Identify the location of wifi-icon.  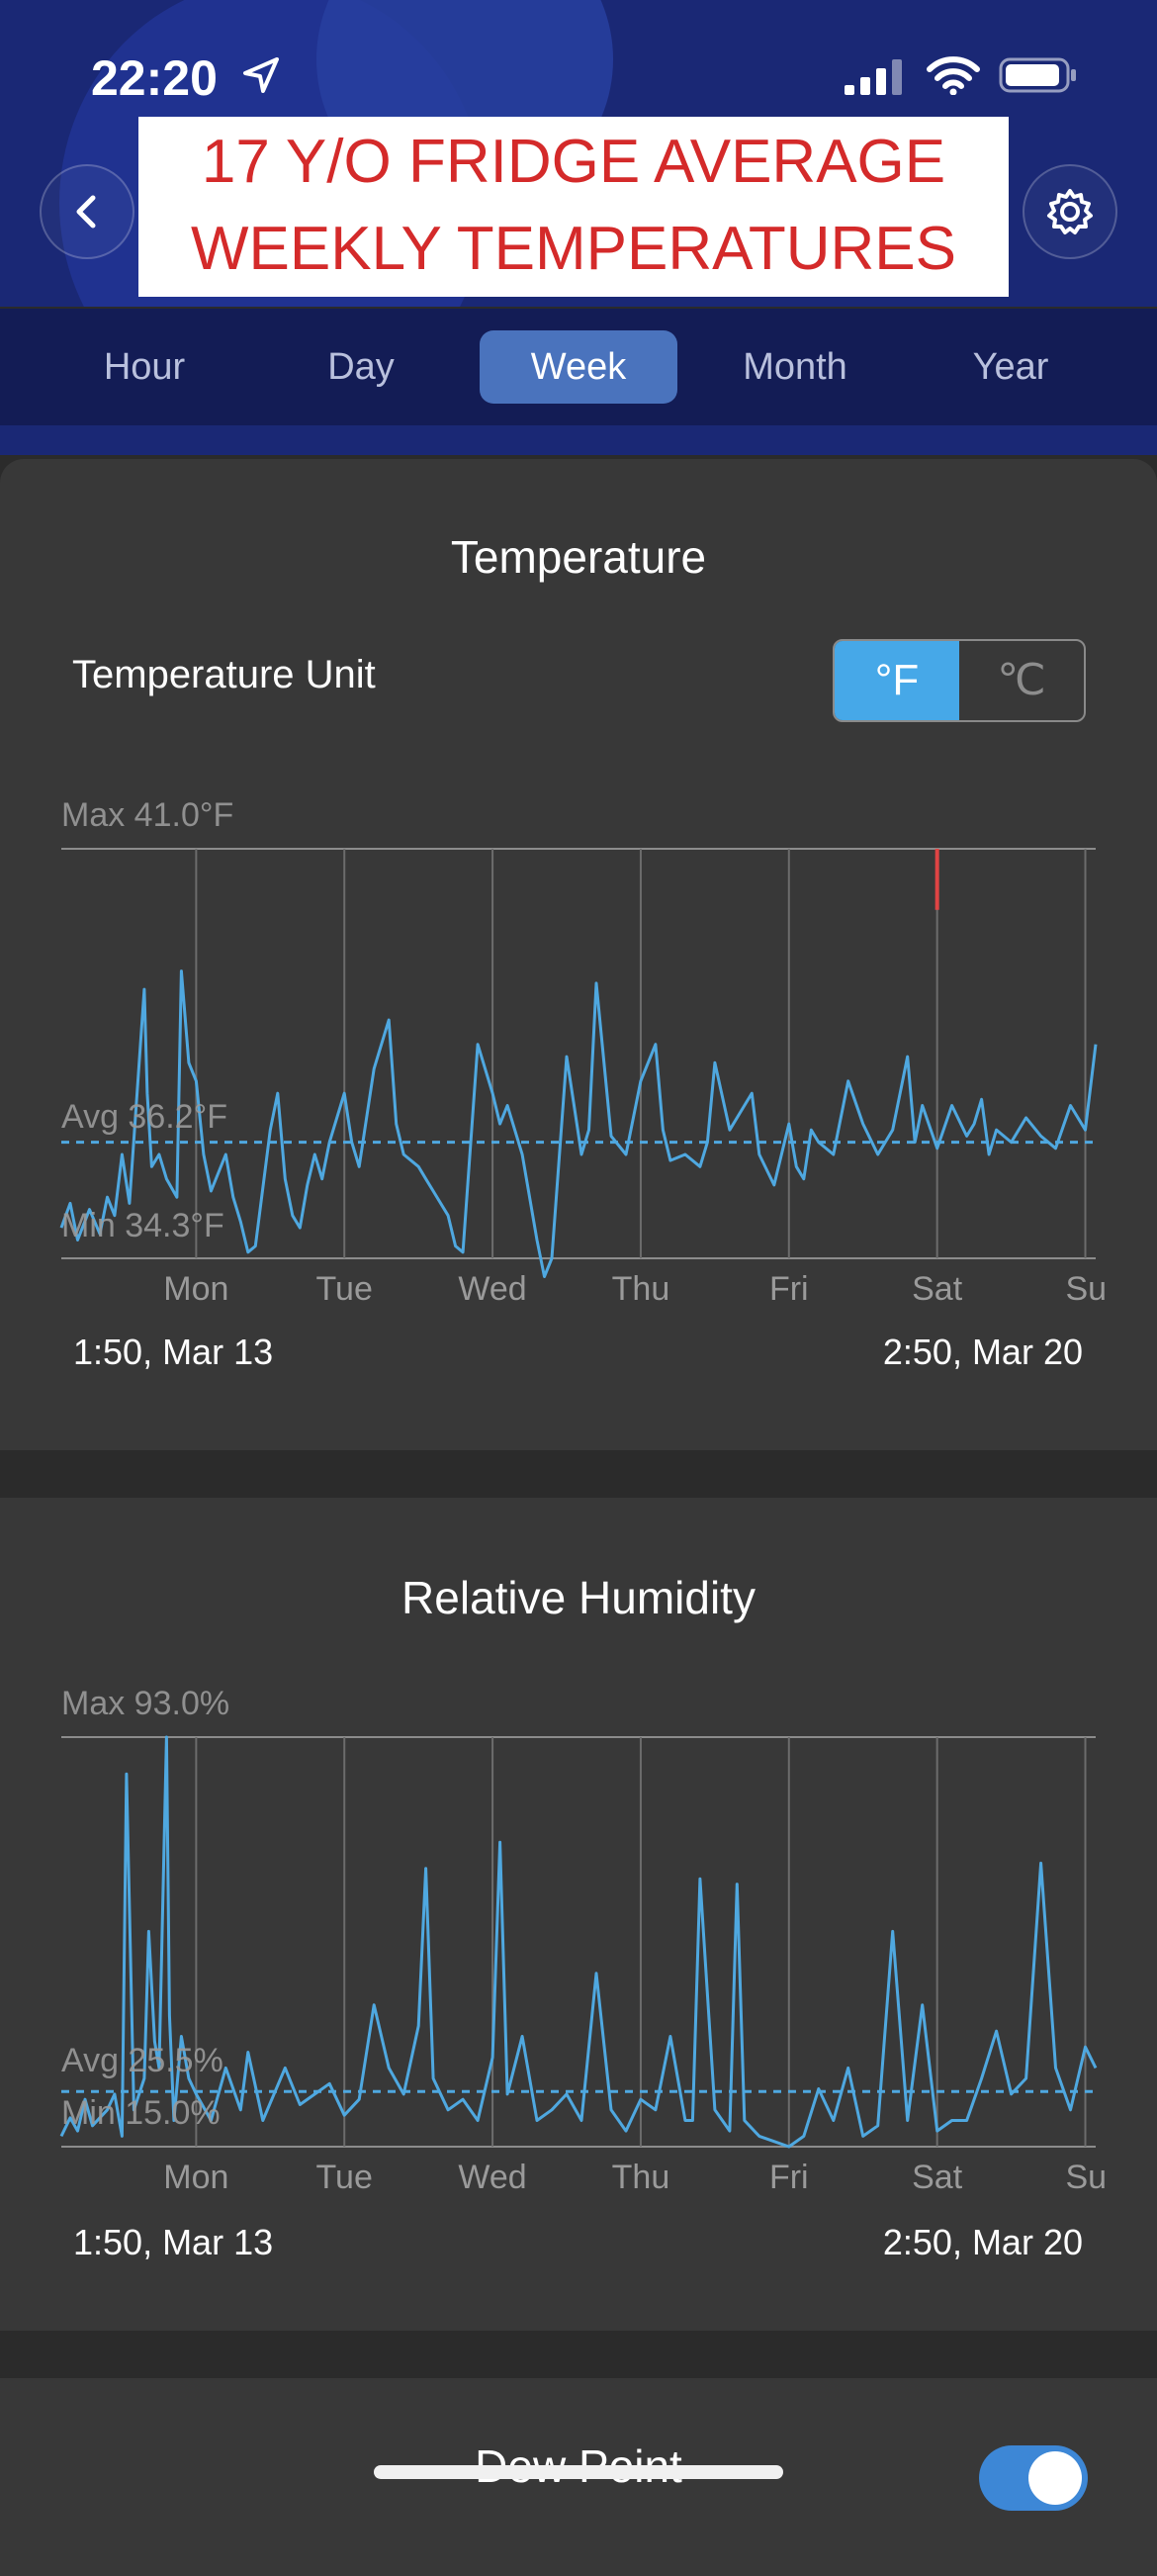
(954, 75).